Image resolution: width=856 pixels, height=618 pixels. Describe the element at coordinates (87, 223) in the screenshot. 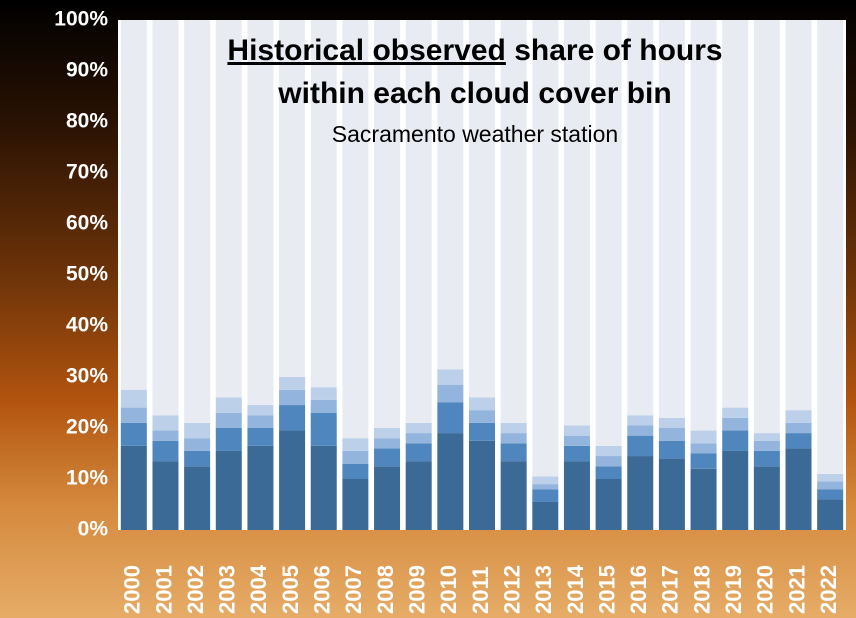

I see `y-tick-label: 60%` at that location.